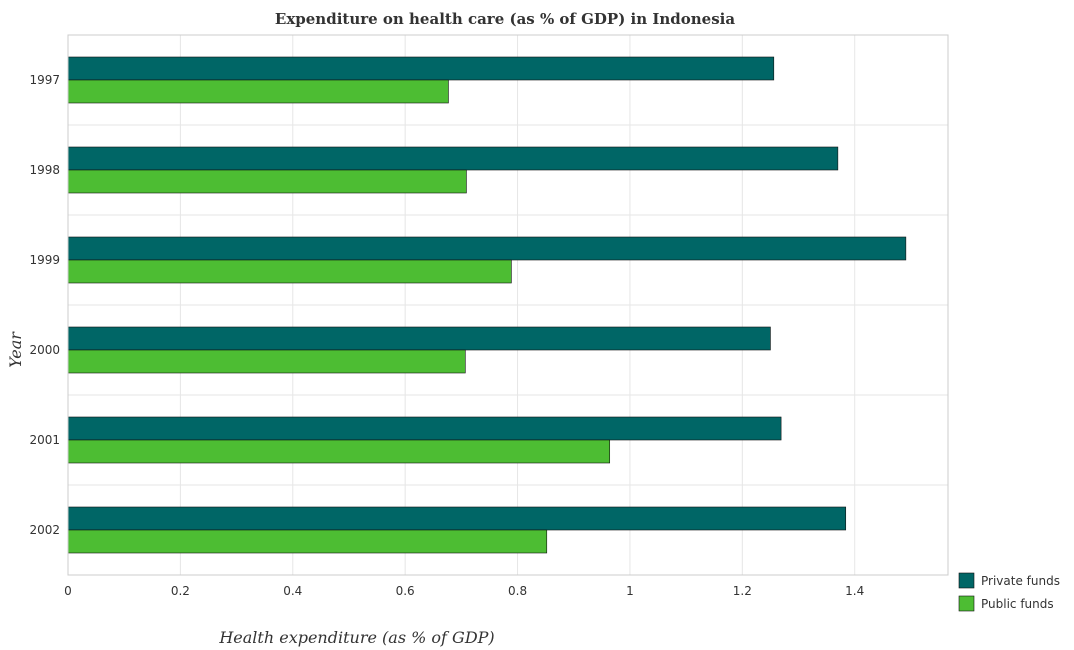 The width and height of the screenshot is (1074, 650). What do you see at coordinates (44, 305) in the screenshot?
I see `y-axis-ticks: 1997 1998 1999 2000 2001 2002` at bounding box center [44, 305].